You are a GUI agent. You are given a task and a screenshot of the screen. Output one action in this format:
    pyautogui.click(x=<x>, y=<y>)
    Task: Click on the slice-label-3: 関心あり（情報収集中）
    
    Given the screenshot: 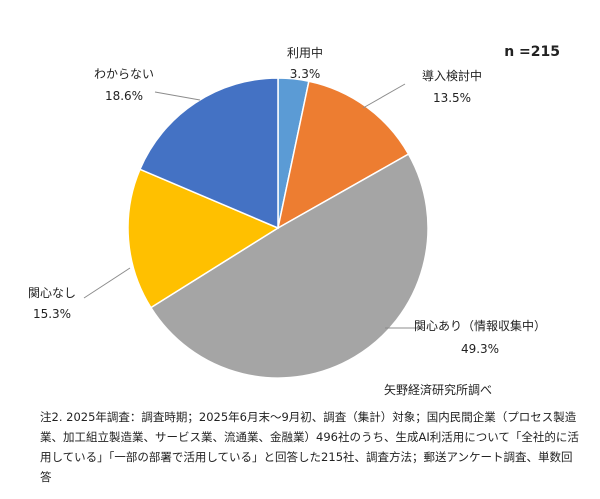 What is the action you would take?
    pyautogui.click(x=480, y=325)
    